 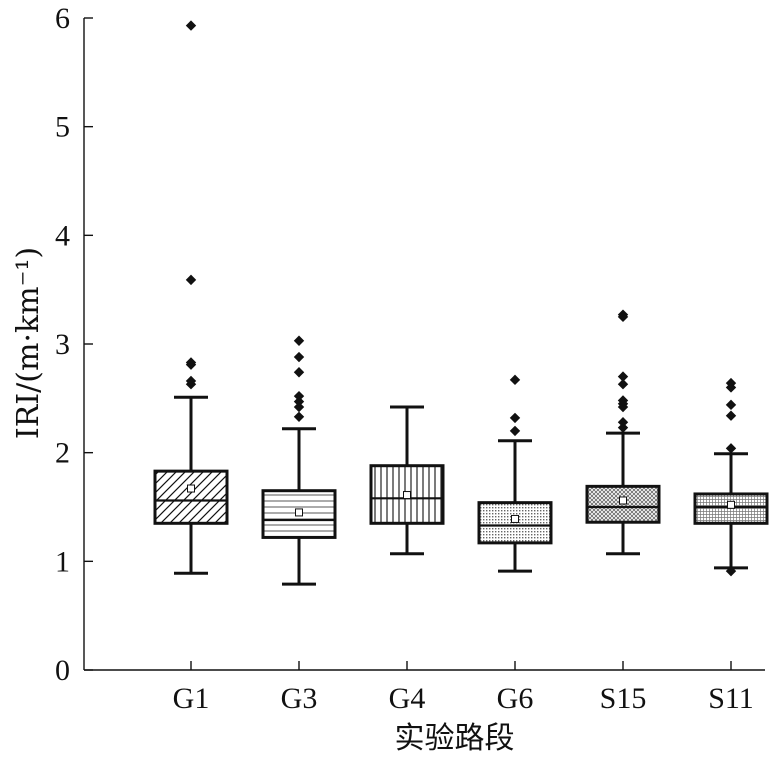 What do you see at coordinates (731, 477) in the screenshot?
I see `box-group-s11` at bounding box center [731, 477].